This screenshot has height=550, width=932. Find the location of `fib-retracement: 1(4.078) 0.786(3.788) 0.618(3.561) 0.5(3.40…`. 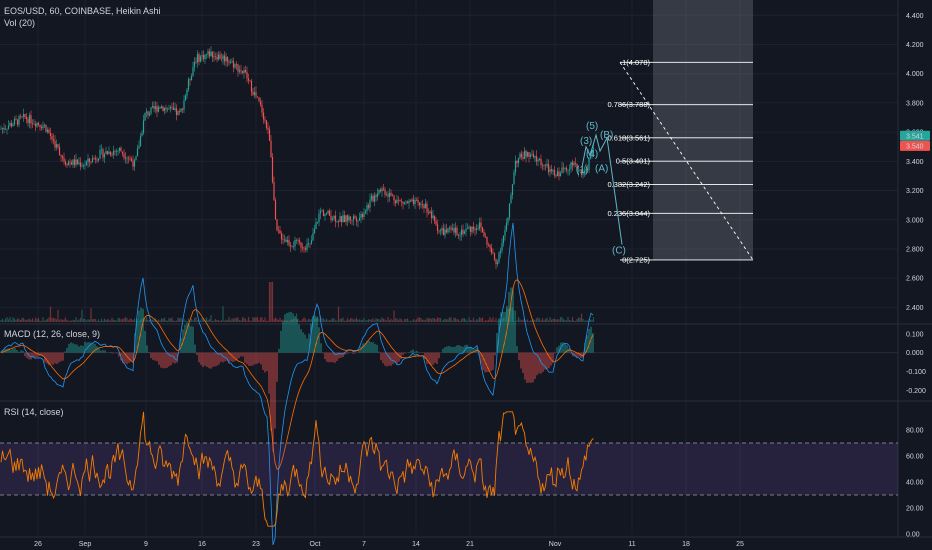

fib-retracement: 1(4.078) 0.786(3.788) 0.618(3.561) 0.5(3.40… is located at coordinates (680, 161).